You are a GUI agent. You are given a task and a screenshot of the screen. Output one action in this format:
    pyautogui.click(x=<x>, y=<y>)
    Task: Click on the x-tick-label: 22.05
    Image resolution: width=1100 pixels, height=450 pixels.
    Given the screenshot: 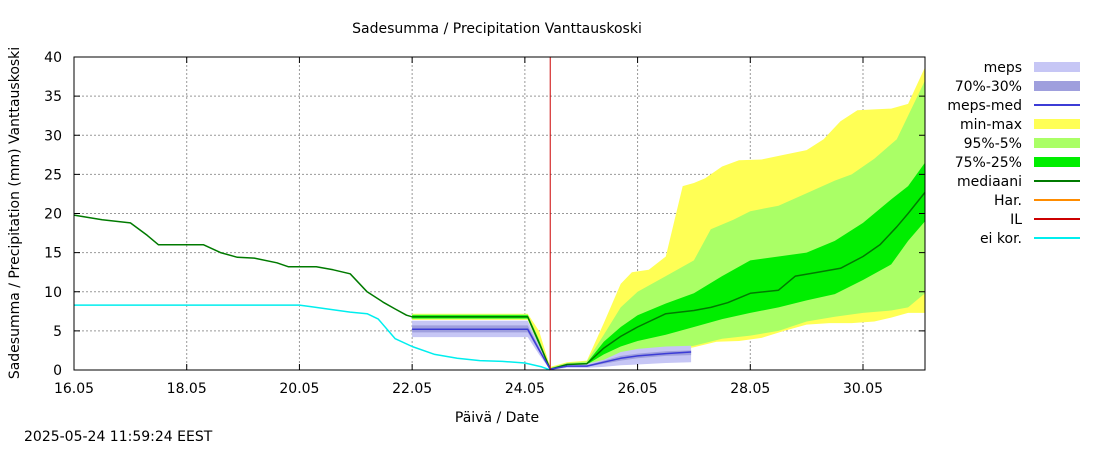 What is the action you would take?
    pyautogui.click(x=412, y=389)
    